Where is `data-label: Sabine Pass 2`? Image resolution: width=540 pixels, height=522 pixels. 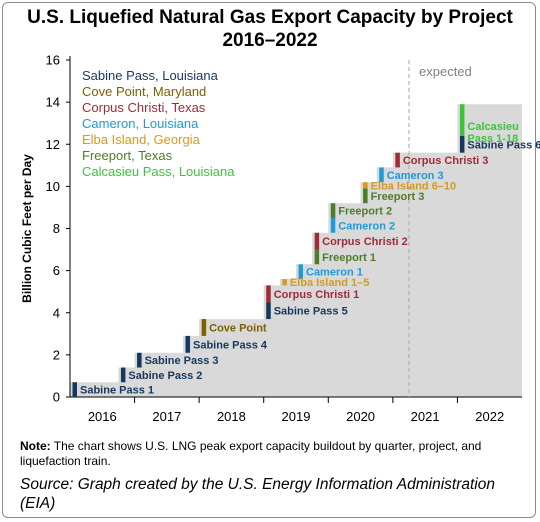
data-label: Sabine Pass 2 is located at coordinates (165, 376).